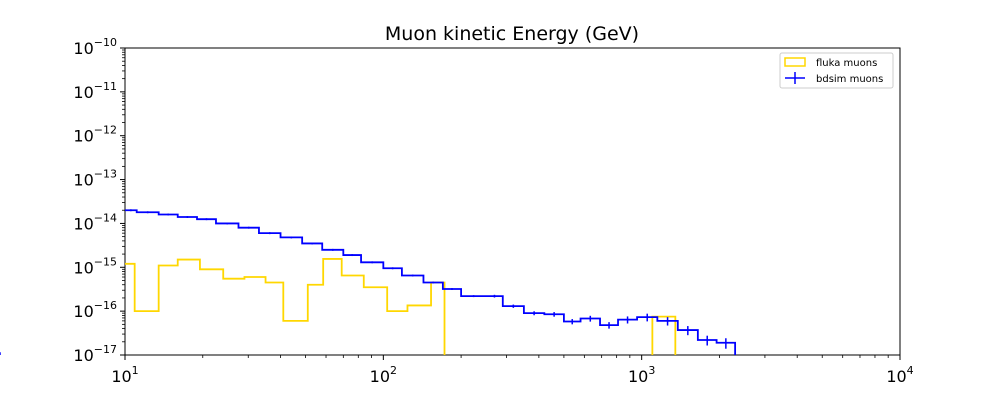 The image size is (1000, 400). What do you see at coordinates (795, 62) in the screenshot?
I see `legend-swatch-fluka` at bounding box center [795, 62].